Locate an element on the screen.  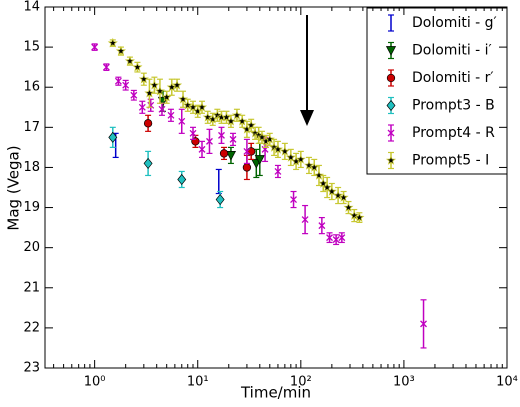
y-tick-label: 16 is located at coordinates (31, 87).